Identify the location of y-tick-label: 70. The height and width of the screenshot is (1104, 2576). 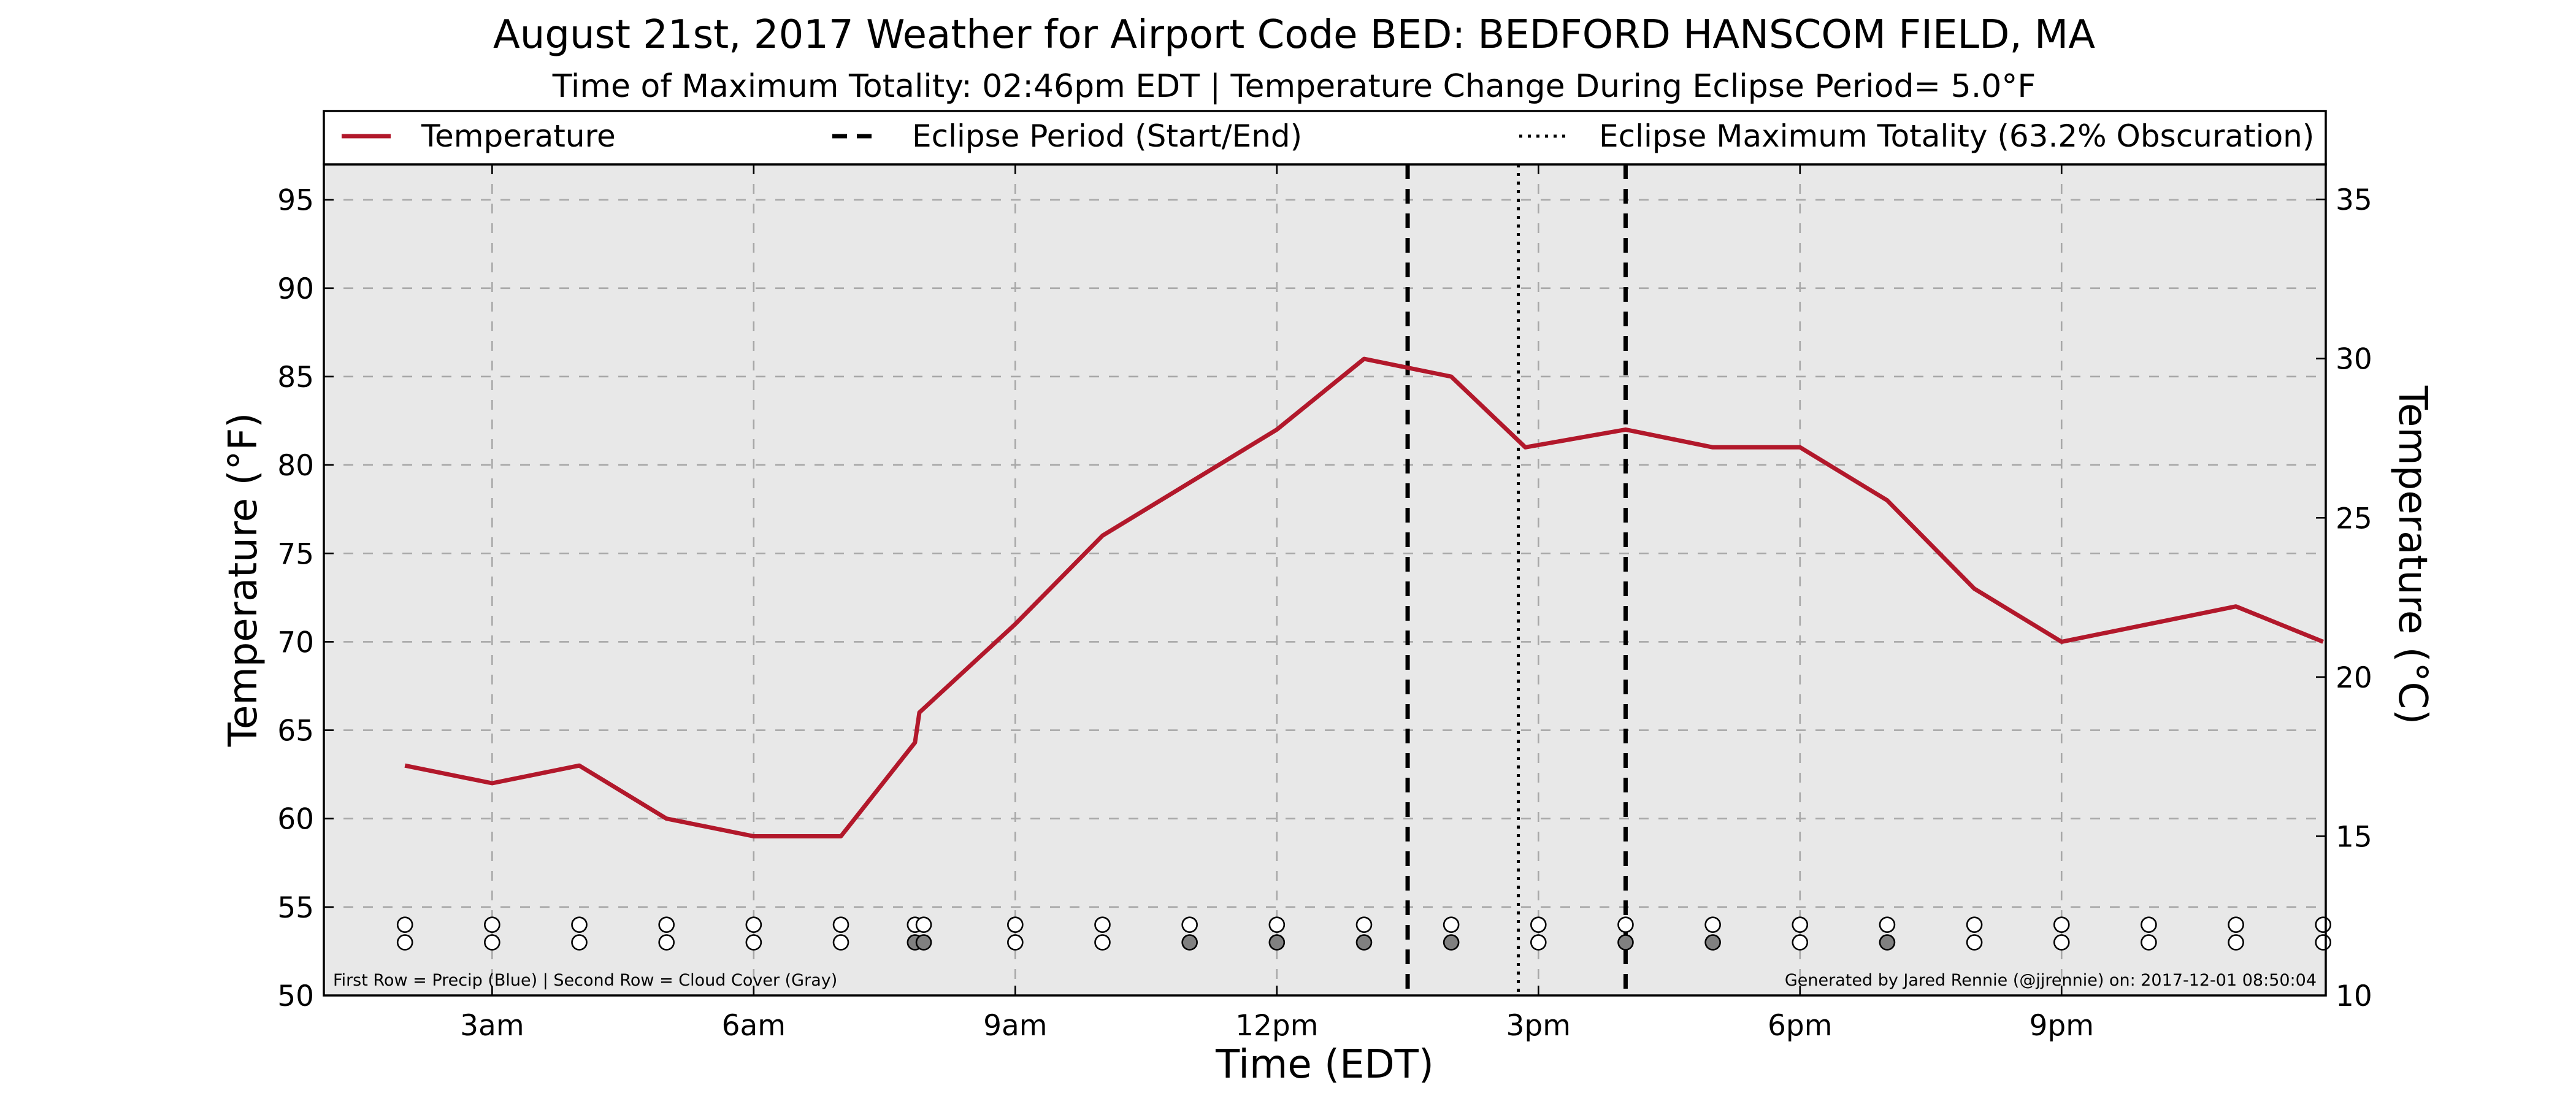
(295, 642).